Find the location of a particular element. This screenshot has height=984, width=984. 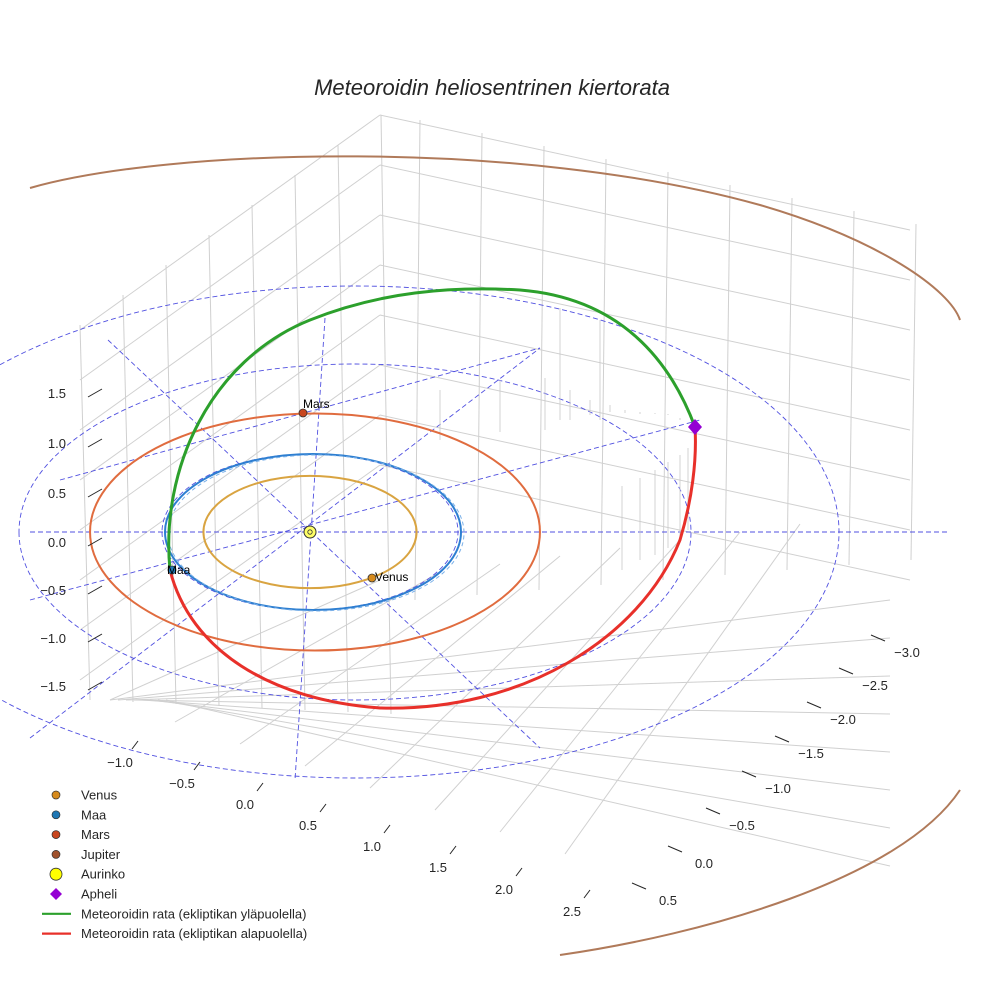

x-tick-label: 1.0 is located at coordinates (372, 846).